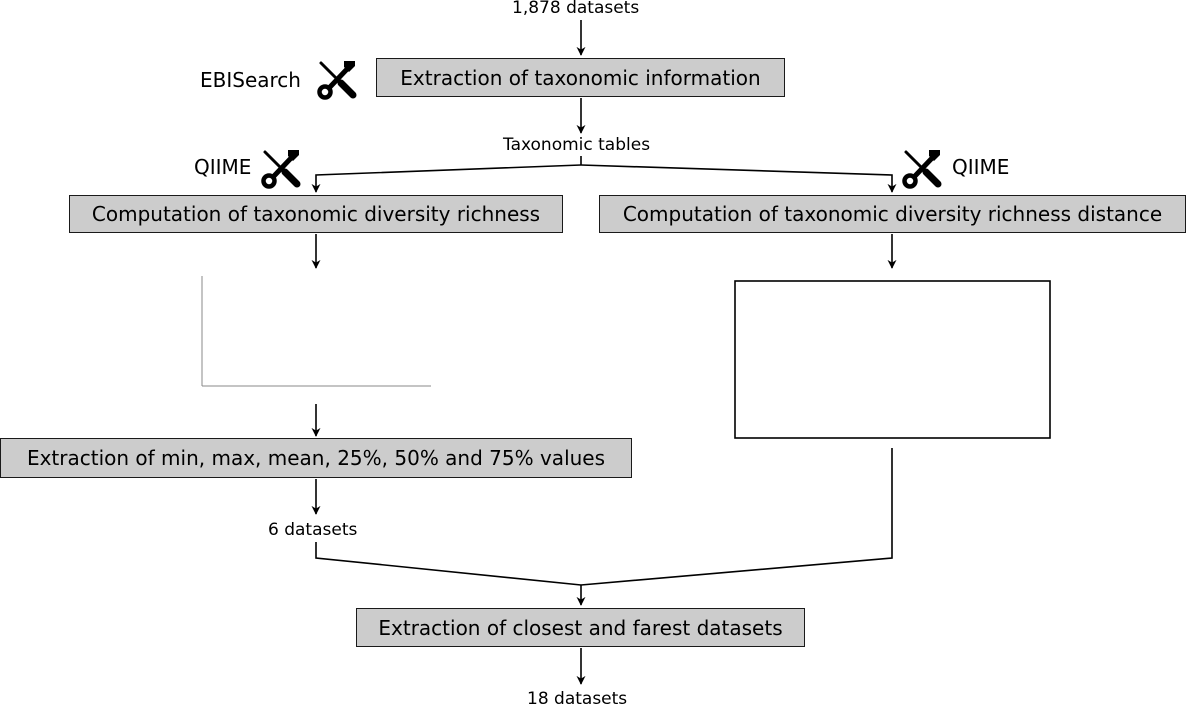  I want to click on qiime-tool-label-right: QIIME, so click(981, 167).